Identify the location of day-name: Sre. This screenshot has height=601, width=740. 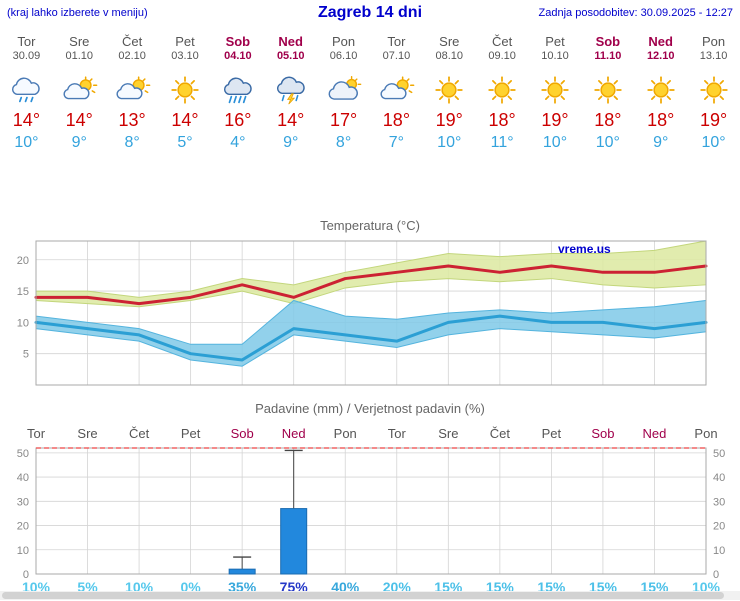
(449, 41).